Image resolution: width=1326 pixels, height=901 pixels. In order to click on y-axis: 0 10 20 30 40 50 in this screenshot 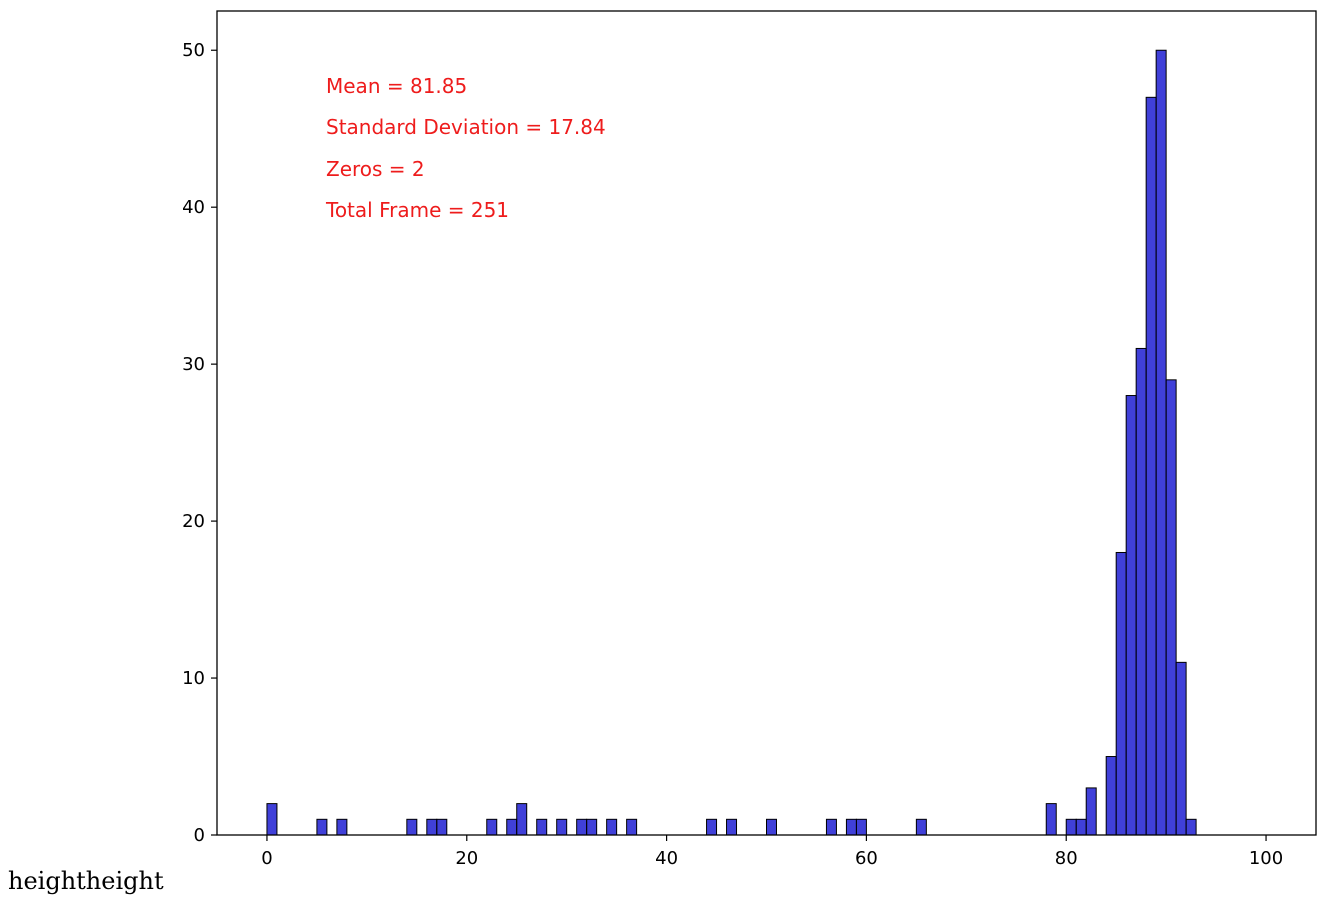, I will do `click(199, 443)`.